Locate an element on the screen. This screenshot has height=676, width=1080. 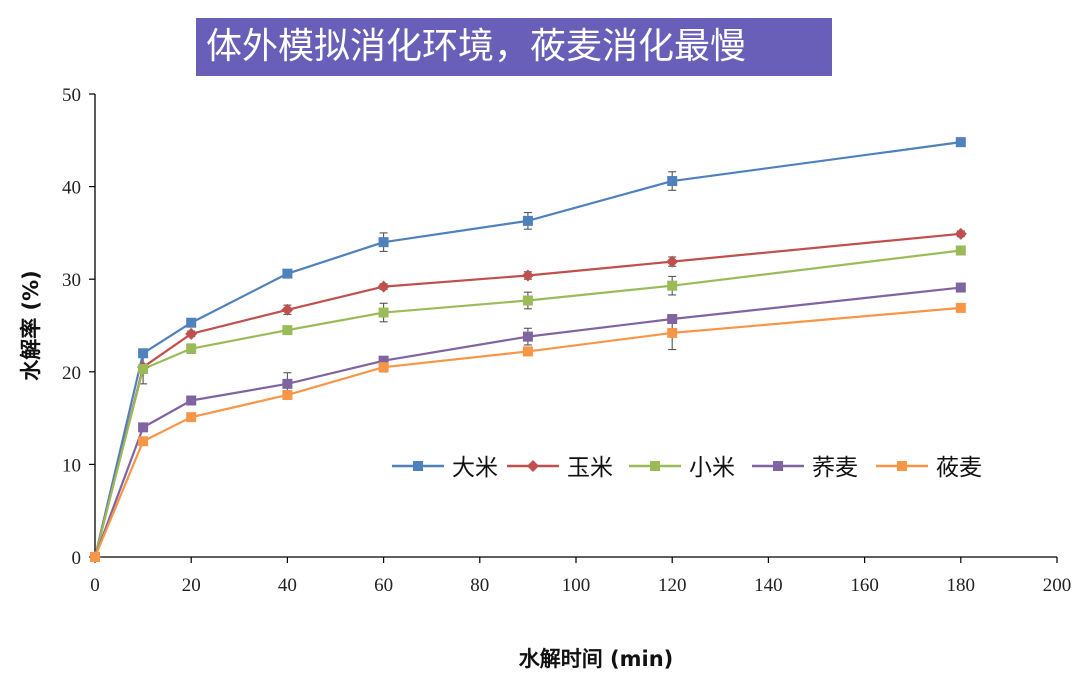
x-tick-label: 40 is located at coordinates (287, 585).